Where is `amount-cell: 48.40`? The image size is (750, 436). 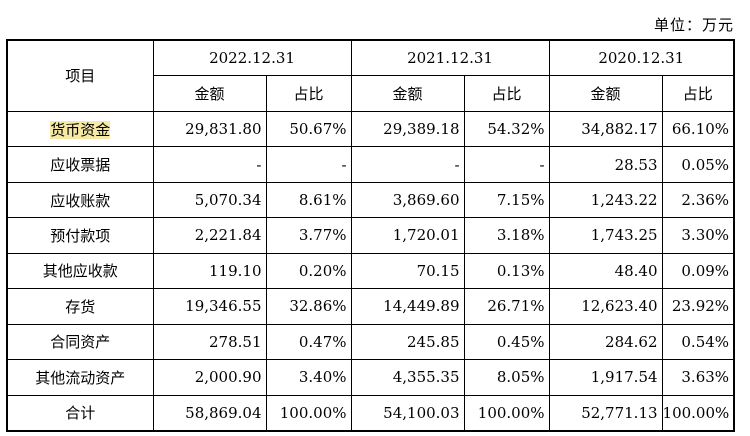 amount-cell: 48.40 is located at coordinates (605, 271).